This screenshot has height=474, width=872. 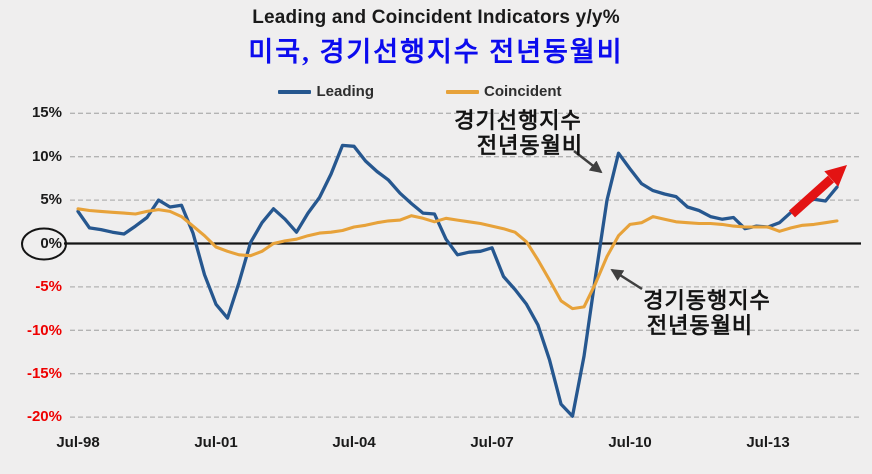 What do you see at coordinates (345, 91) in the screenshot?
I see `legend-label-leading: Leading` at bounding box center [345, 91].